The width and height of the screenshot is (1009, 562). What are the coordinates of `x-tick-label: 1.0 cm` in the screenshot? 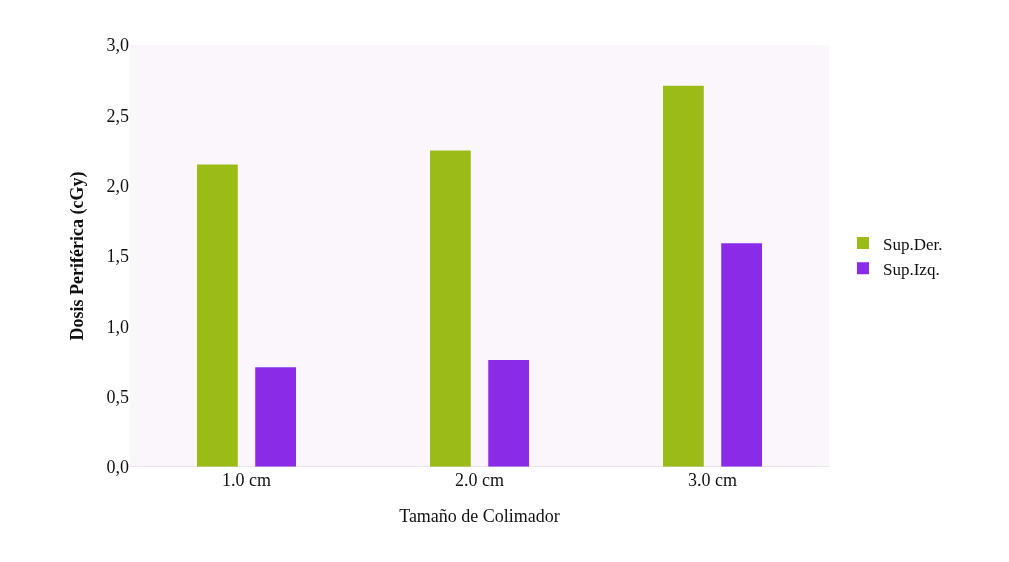 It's located at (246, 480).